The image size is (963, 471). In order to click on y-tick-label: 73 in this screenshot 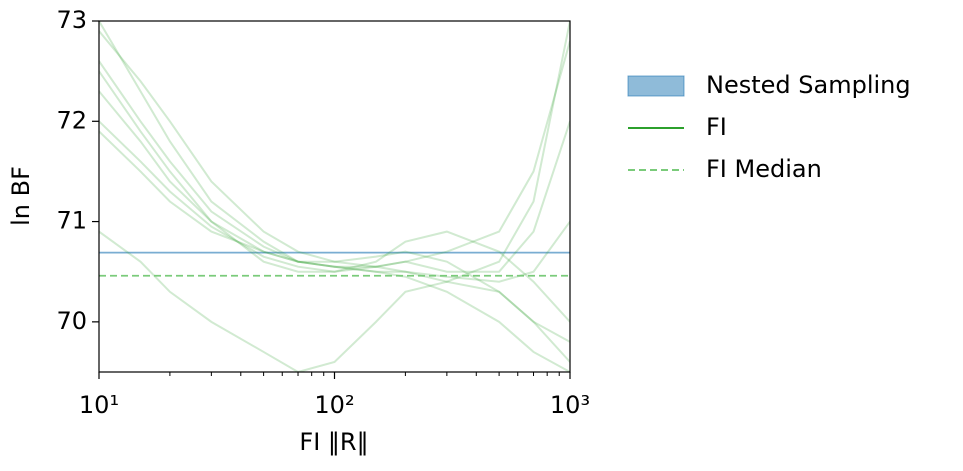, I will do `click(71, 20)`.